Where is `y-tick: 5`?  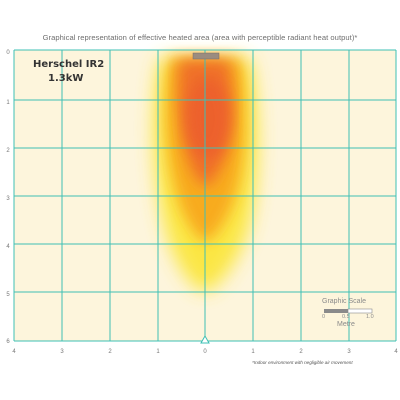
y-tick: 5 is located at coordinates (8, 295).